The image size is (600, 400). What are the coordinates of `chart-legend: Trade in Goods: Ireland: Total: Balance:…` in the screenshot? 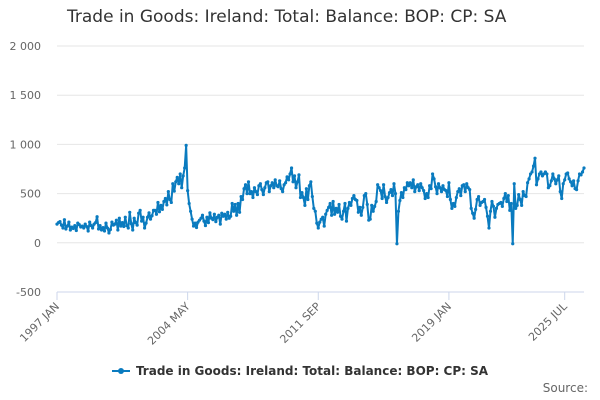 It's located at (300, 371).